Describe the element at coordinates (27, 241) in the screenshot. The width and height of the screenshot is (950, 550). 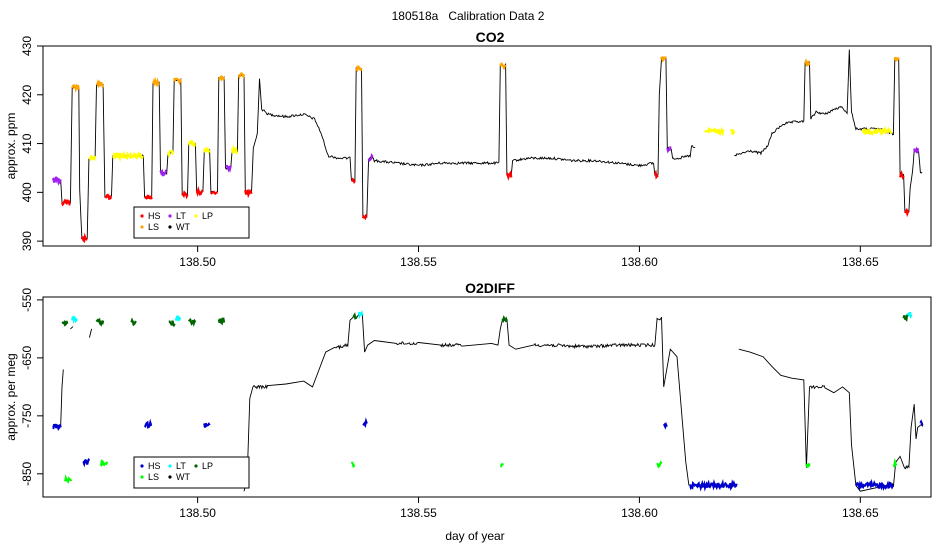
I see `y-tick-label: 390` at that location.